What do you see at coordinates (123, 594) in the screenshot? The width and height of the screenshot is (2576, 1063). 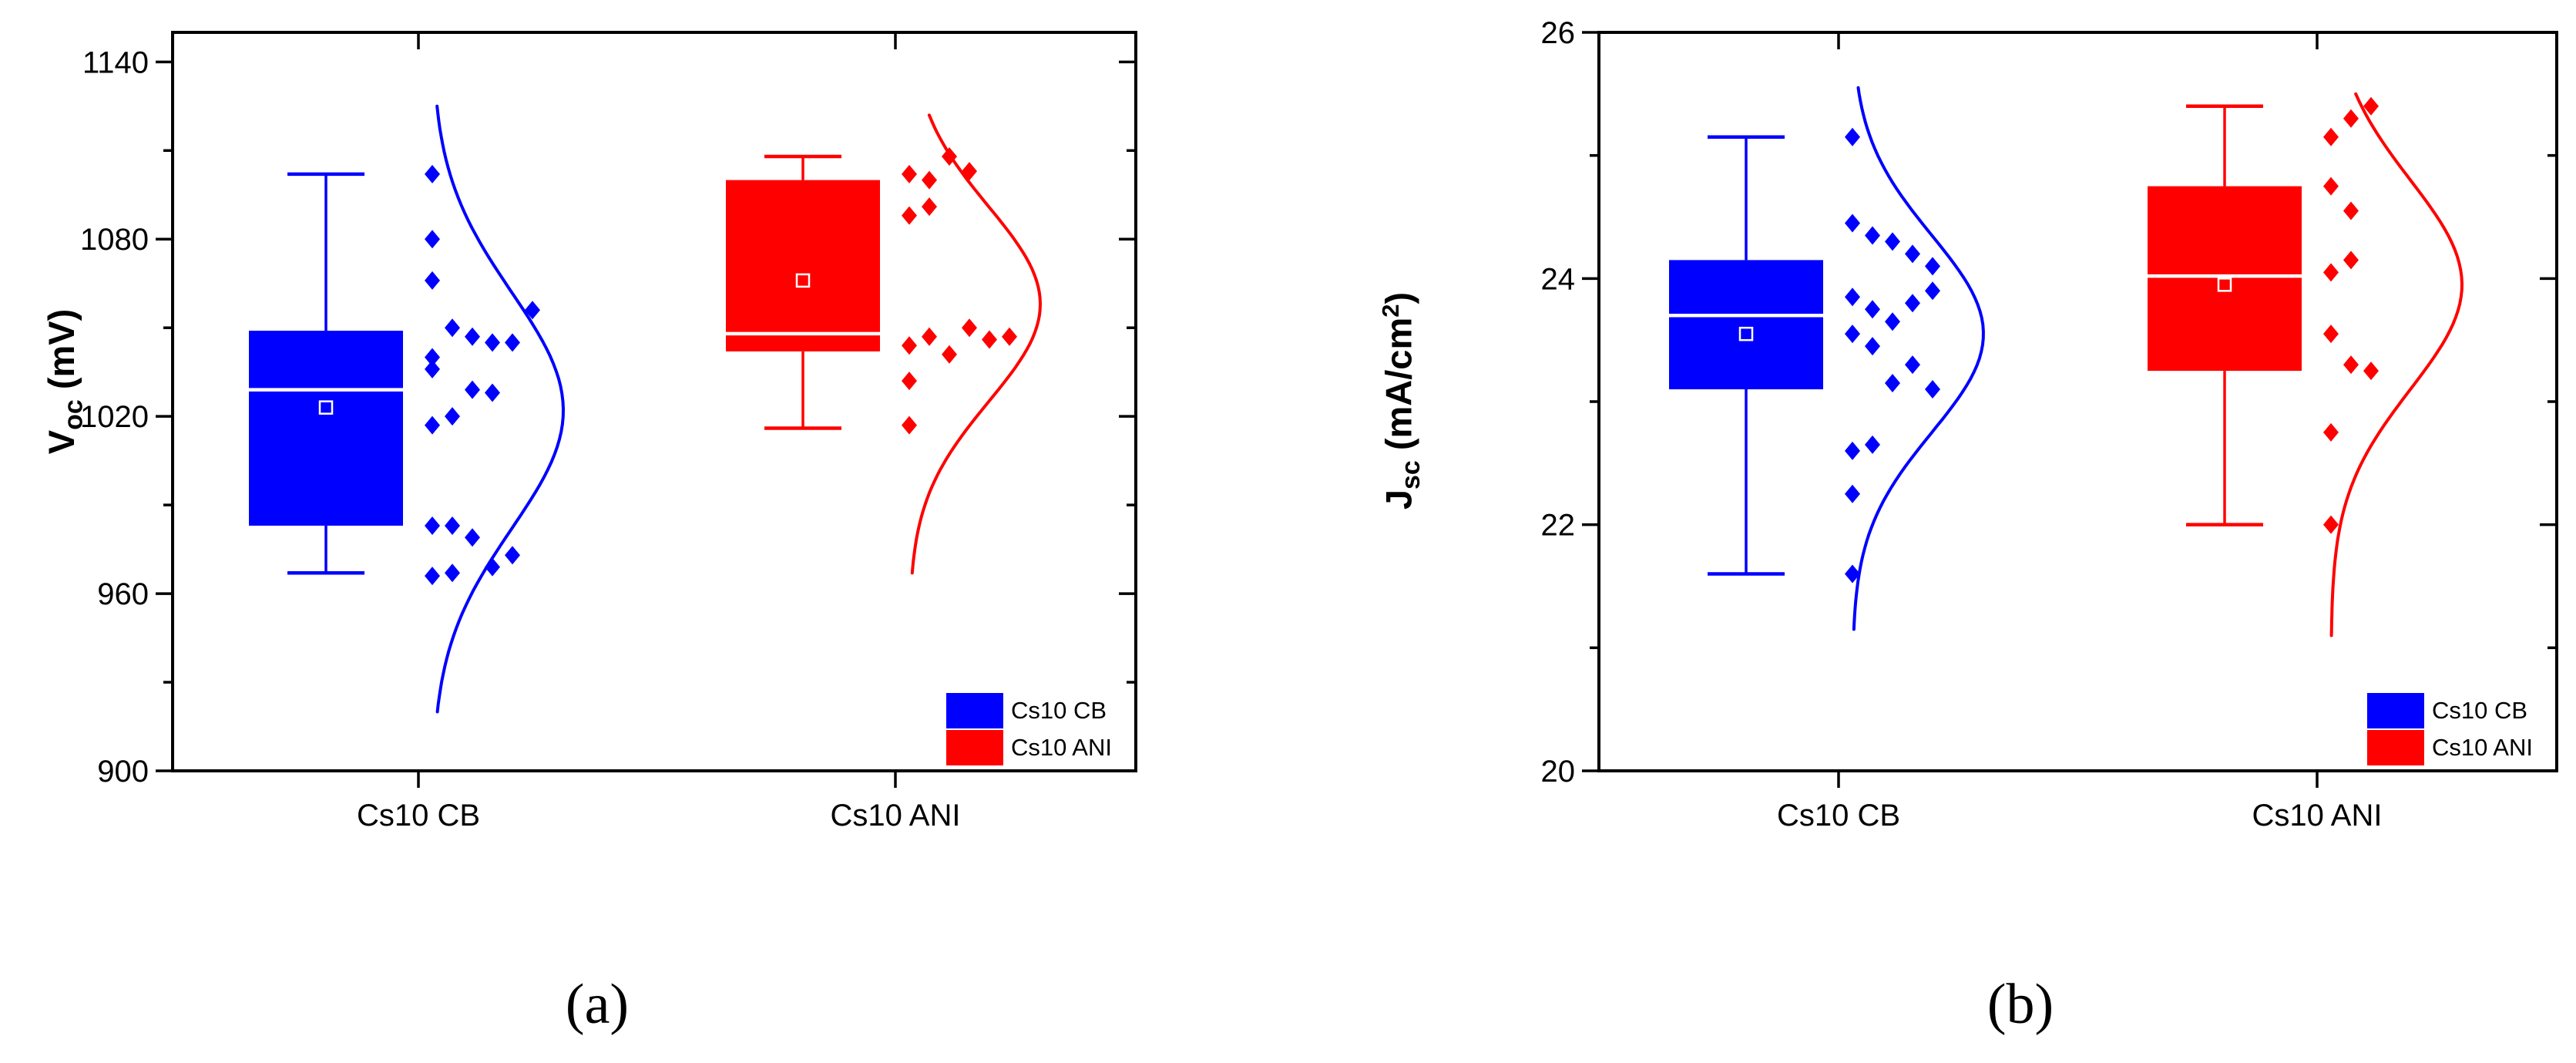 I see `y-tick-label: 960` at bounding box center [123, 594].